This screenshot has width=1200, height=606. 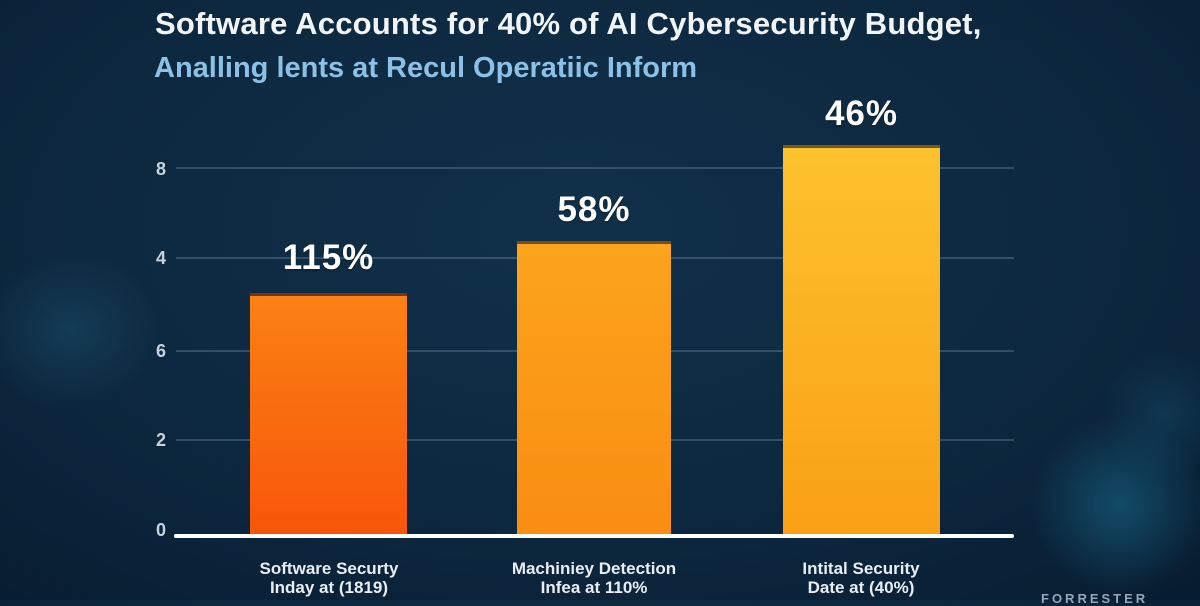 I want to click on y-axis-tick-label: 2, so click(x=160, y=440).